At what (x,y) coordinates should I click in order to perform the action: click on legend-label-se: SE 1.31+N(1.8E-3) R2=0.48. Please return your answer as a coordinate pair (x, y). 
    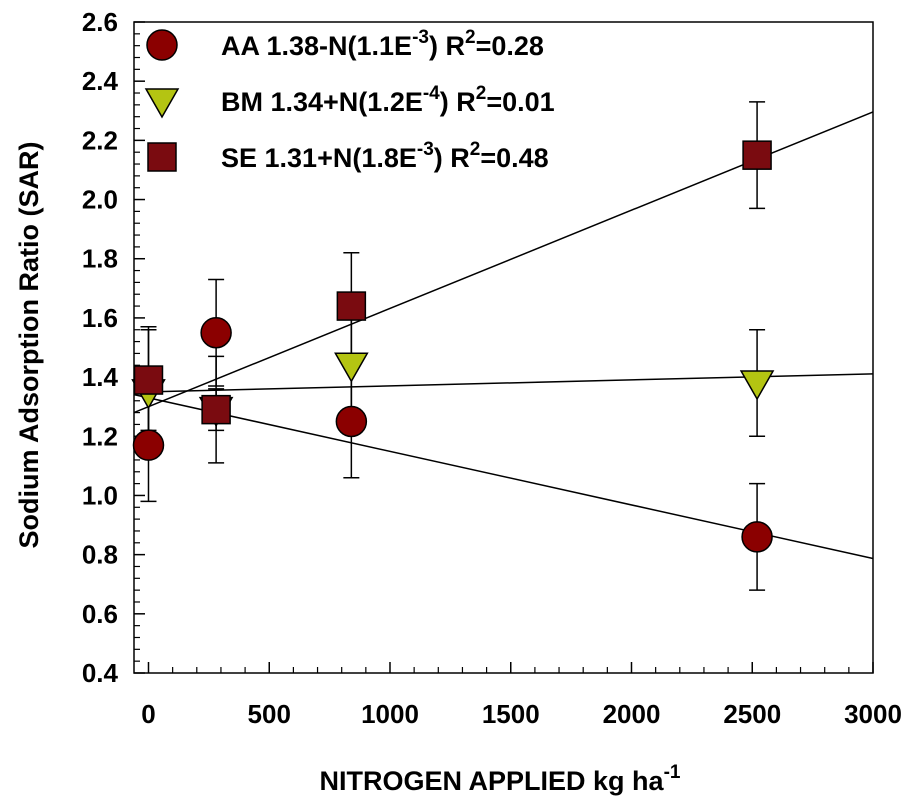
    Looking at the image, I should click on (385, 156).